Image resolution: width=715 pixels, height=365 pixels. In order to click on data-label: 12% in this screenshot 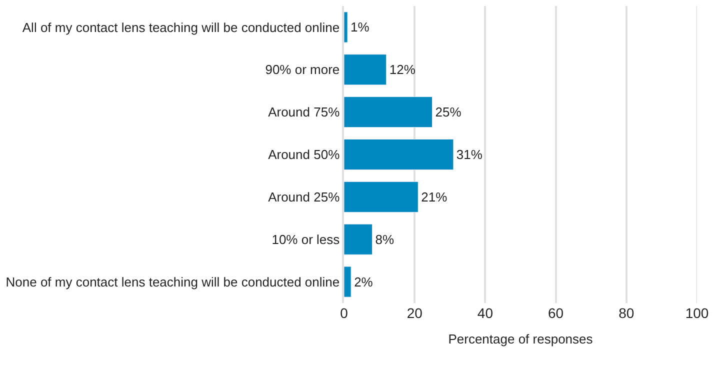, I will do `click(402, 70)`.